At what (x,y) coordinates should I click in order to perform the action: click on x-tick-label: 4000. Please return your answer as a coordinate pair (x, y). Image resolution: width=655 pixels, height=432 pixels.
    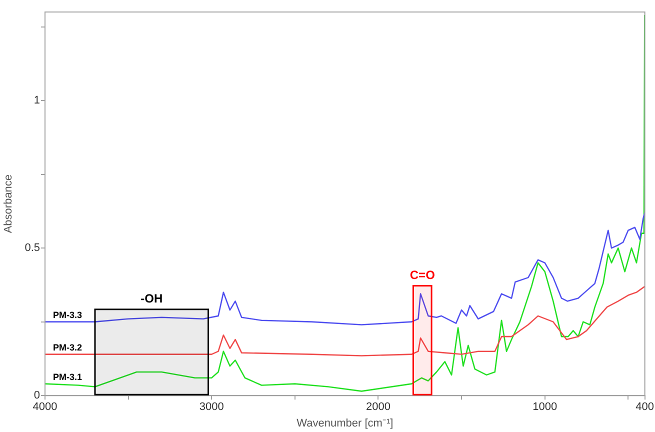
    Looking at the image, I should click on (45, 407).